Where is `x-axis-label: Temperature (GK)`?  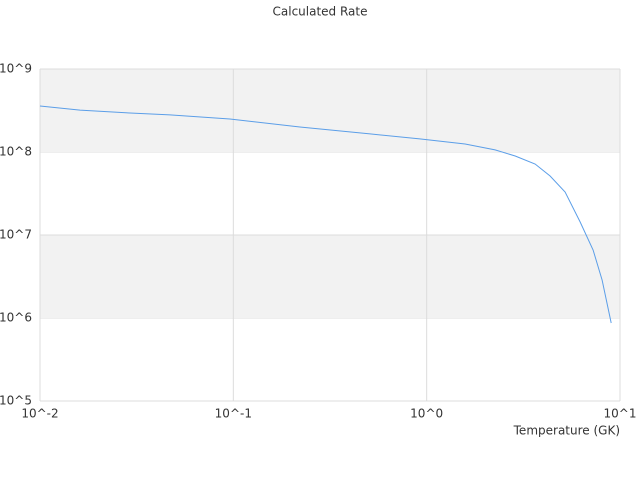
x-axis-label: Temperature (GK) is located at coordinates (566, 431).